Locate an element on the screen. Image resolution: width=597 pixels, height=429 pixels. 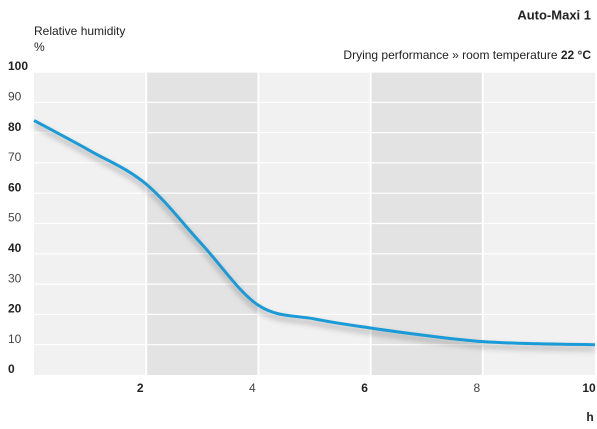
subtitle: Drying performance » room temperature is located at coordinates (450, 55).